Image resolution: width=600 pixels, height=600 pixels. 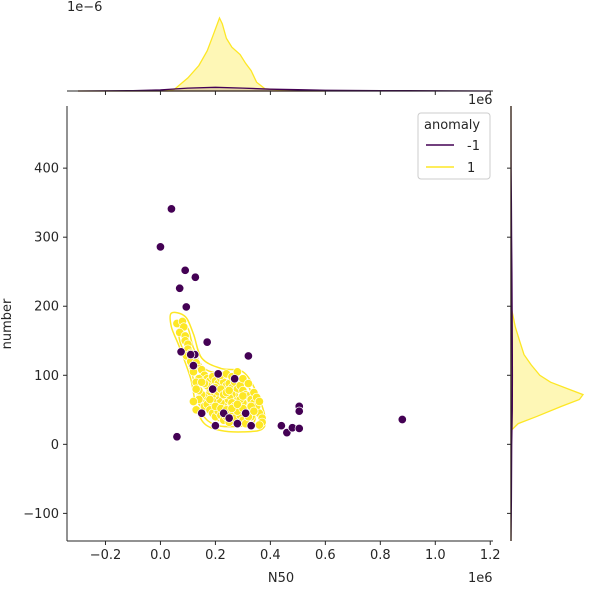 What do you see at coordinates (41, 514) in the screenshot?
I see `y-tick-label: −100` at bounding box center [41, 514].